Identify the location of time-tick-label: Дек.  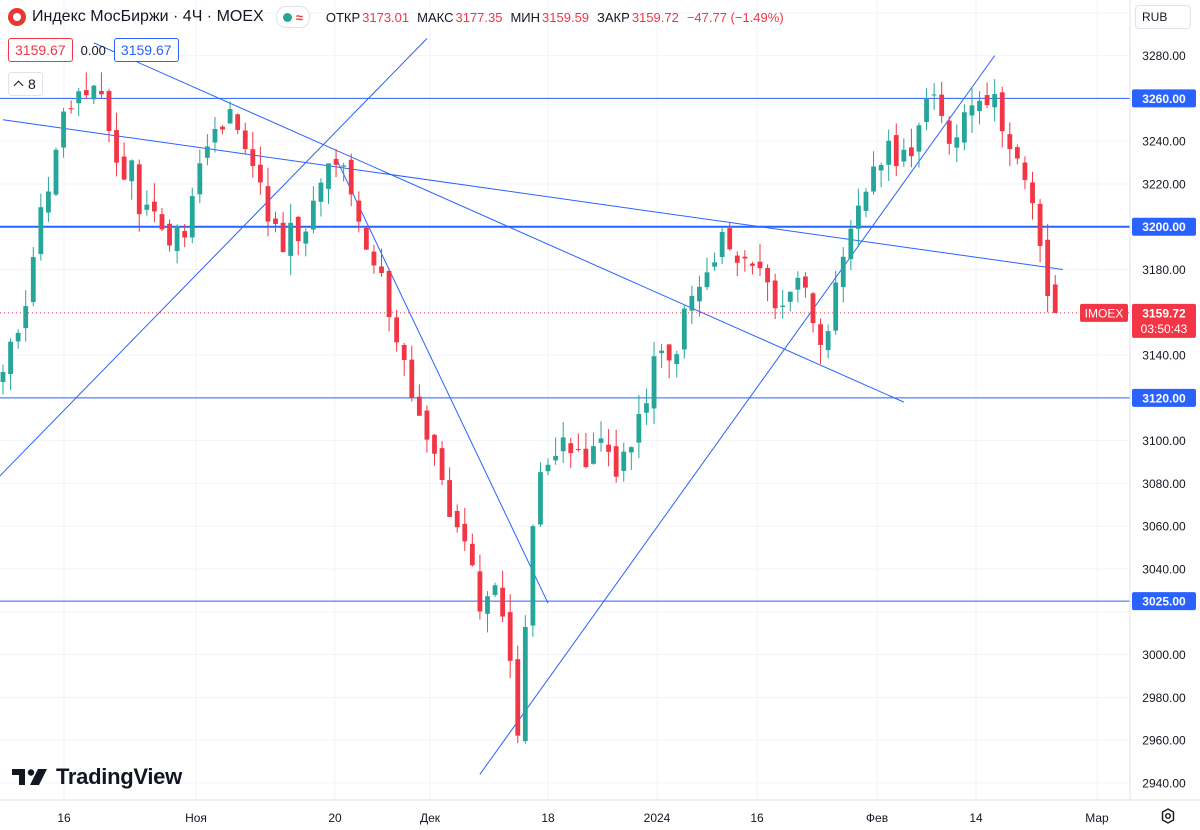
(430, 818).